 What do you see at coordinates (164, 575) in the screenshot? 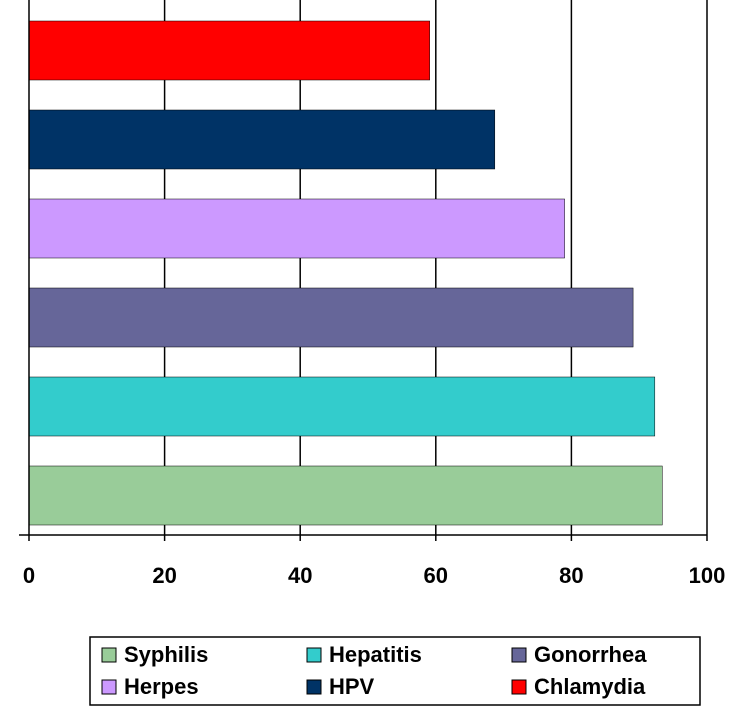
I see `x-tick-label: 20` at bounding box center [164, 575].